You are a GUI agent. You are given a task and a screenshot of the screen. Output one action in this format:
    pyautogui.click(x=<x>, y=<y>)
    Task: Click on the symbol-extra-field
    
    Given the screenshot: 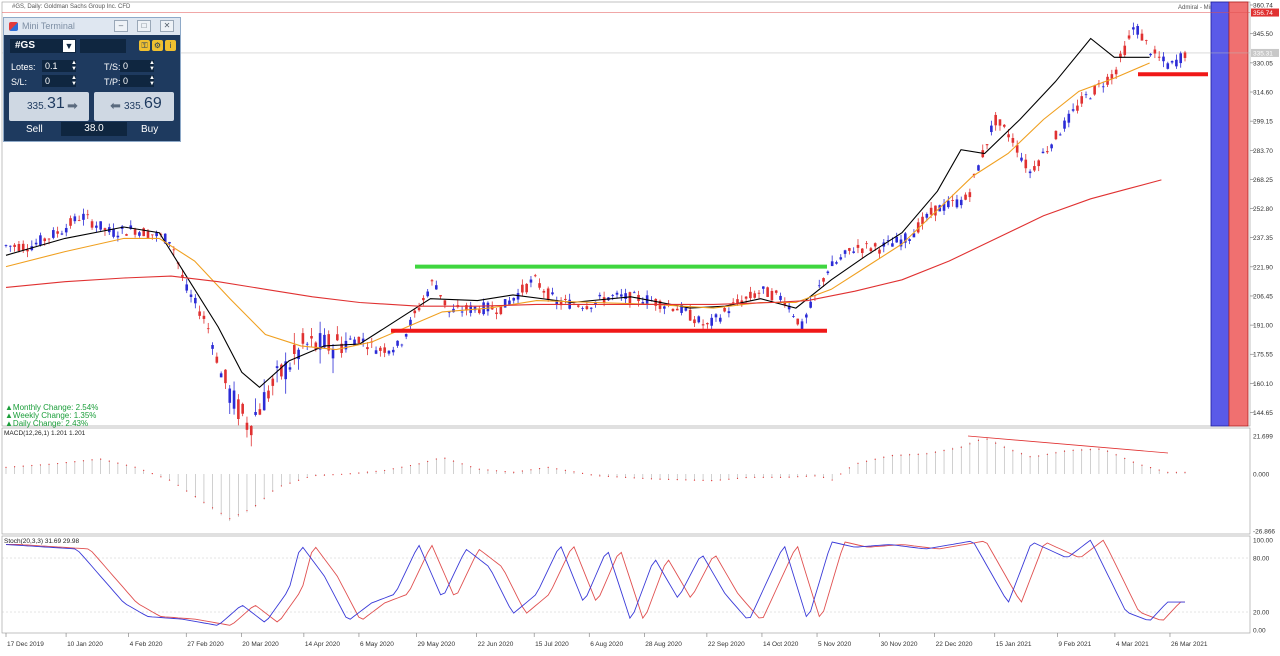 What is the action you would take?
    pyautogui.click(x=103, y=46)
    